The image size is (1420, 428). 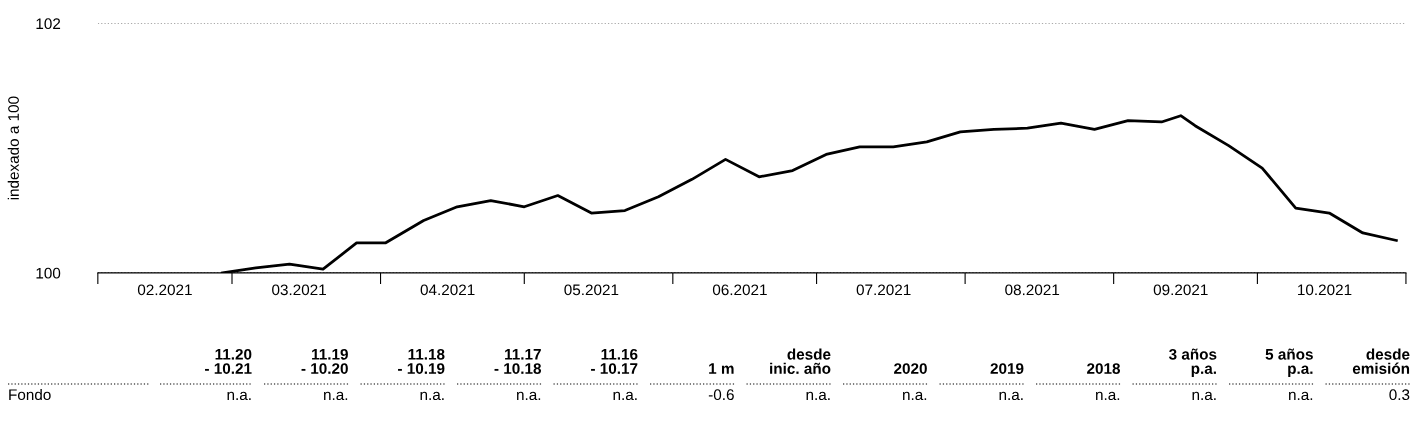 What do you see at coordinates (721, 368) in the screenshot?
I see `text: 1 m` at bounding box center [721, 368].